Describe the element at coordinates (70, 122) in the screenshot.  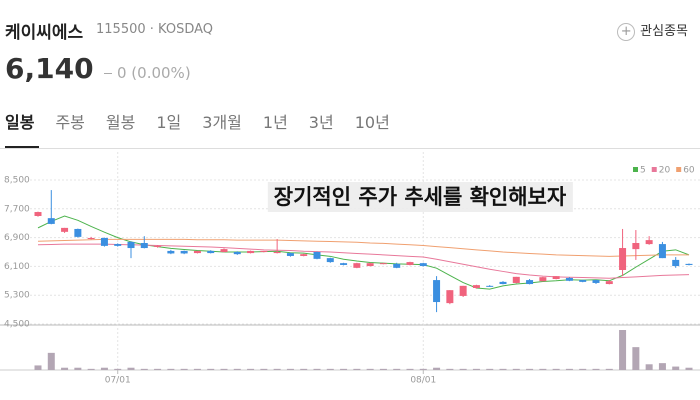
I see `tab: 주봉` at that location.